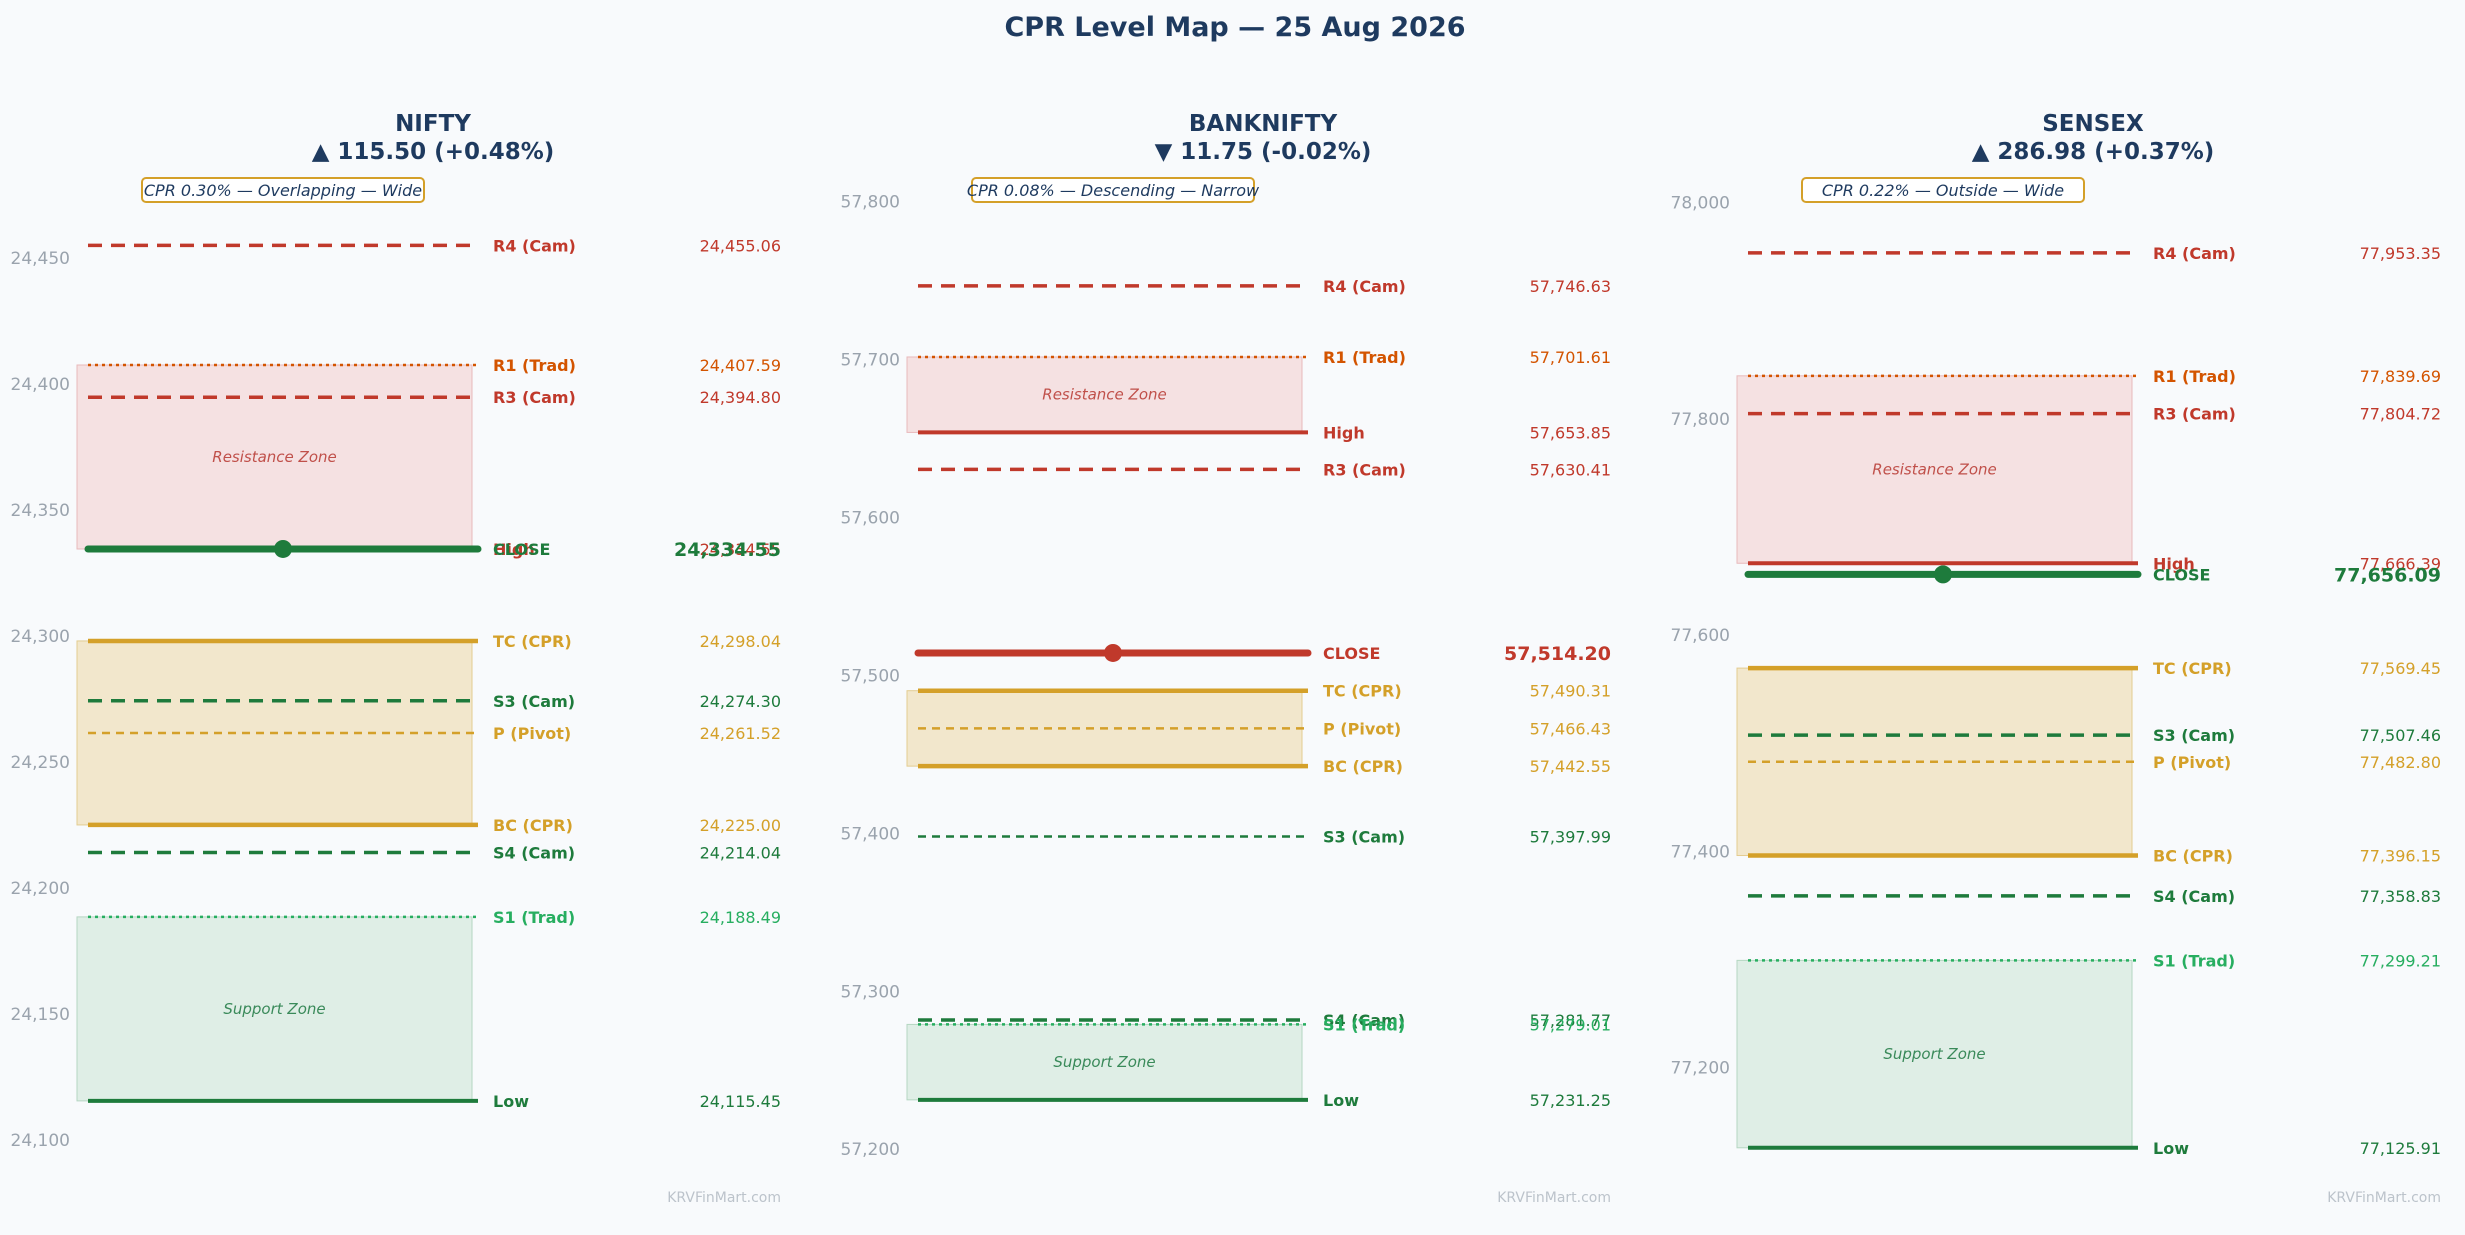 This screenshot has width=2465, height=1235. I want to click on y-tick-label: 78,000, so click(1700, 203).